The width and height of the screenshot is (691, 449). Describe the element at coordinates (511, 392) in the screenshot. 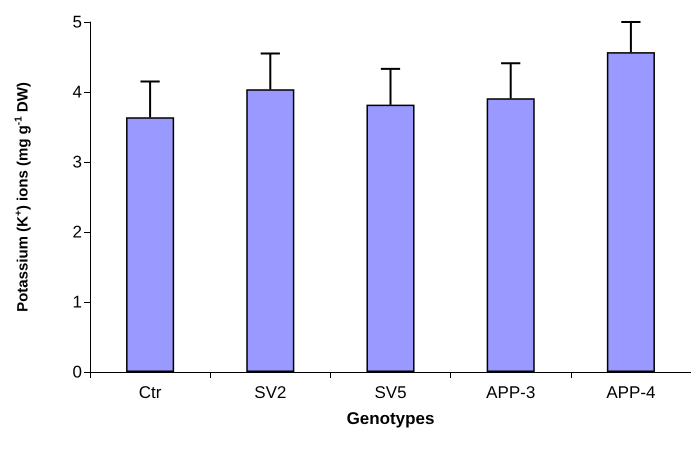

I see `x-tick-label: APP-3` at that location.